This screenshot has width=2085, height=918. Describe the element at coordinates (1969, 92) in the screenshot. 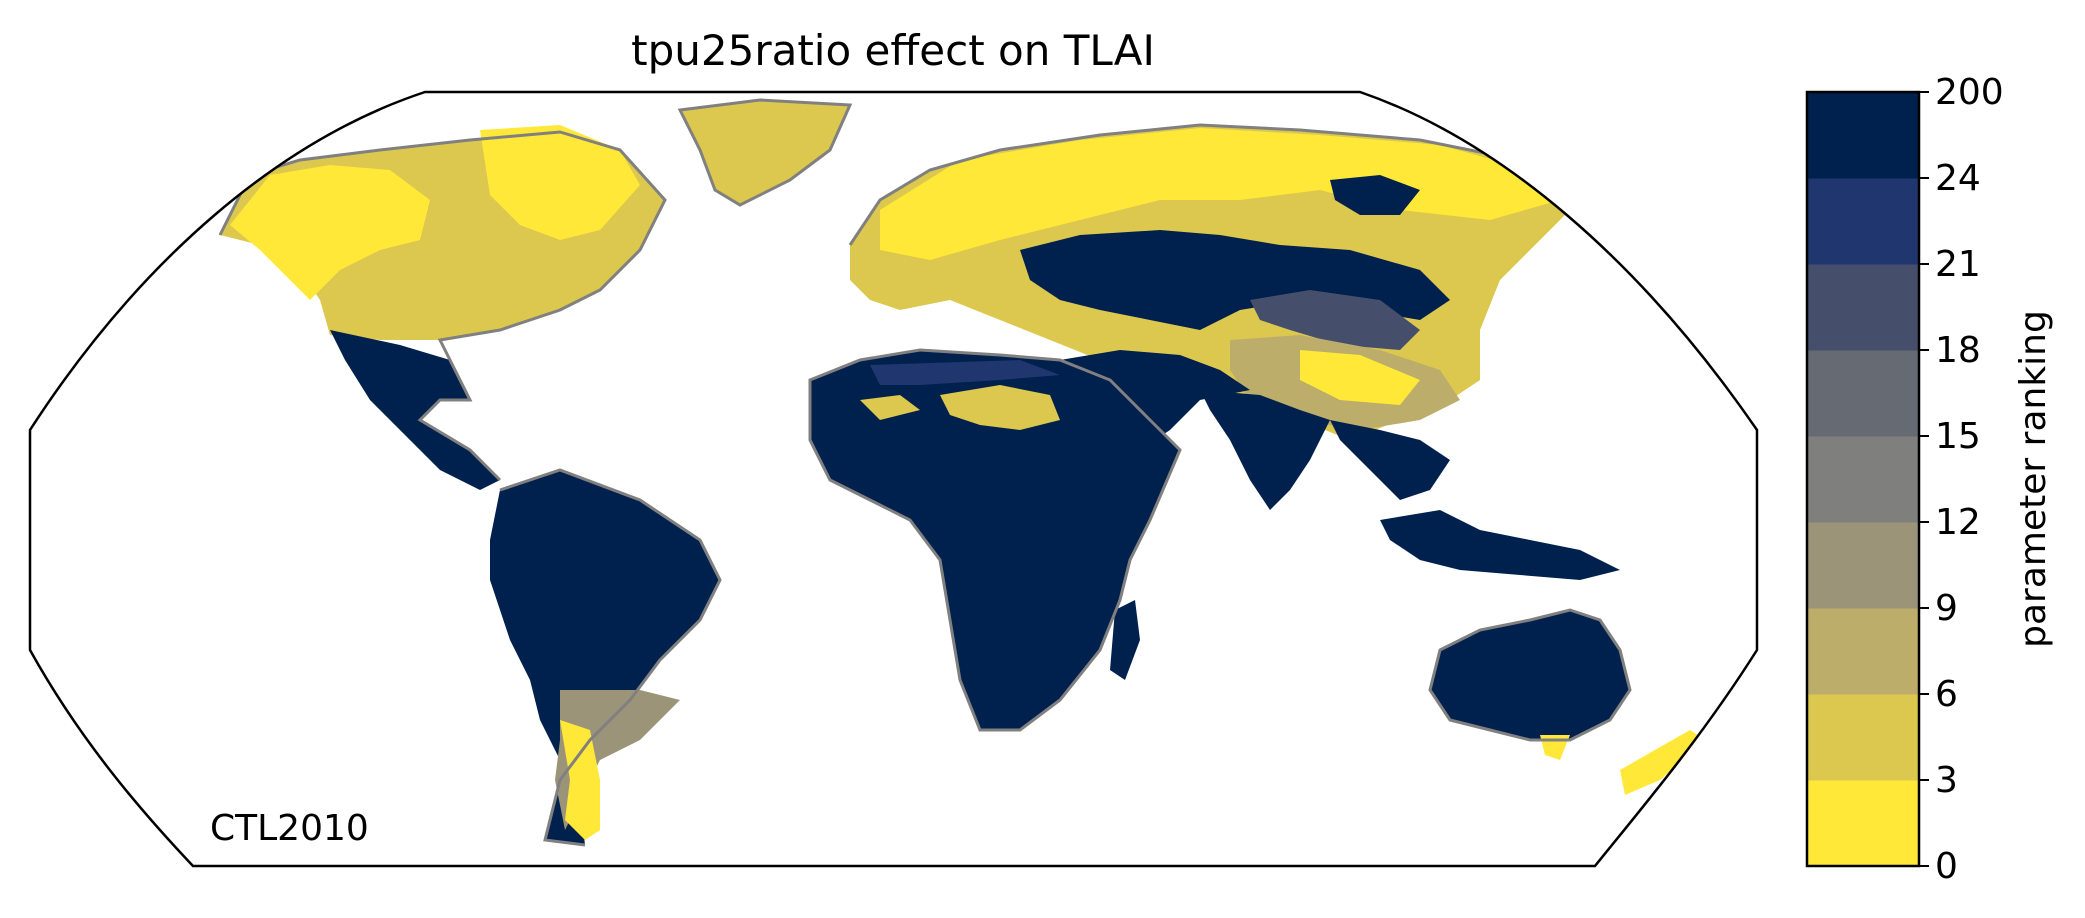

I see `colorbar-tick-label: 200` at that location.